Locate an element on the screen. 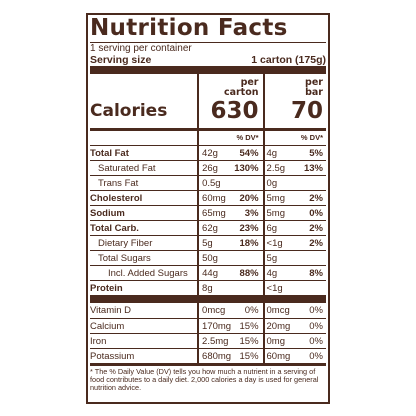  vitamin-row: Calcium 170mg 15% 20mg 0% is located at coordinates (208, 325).